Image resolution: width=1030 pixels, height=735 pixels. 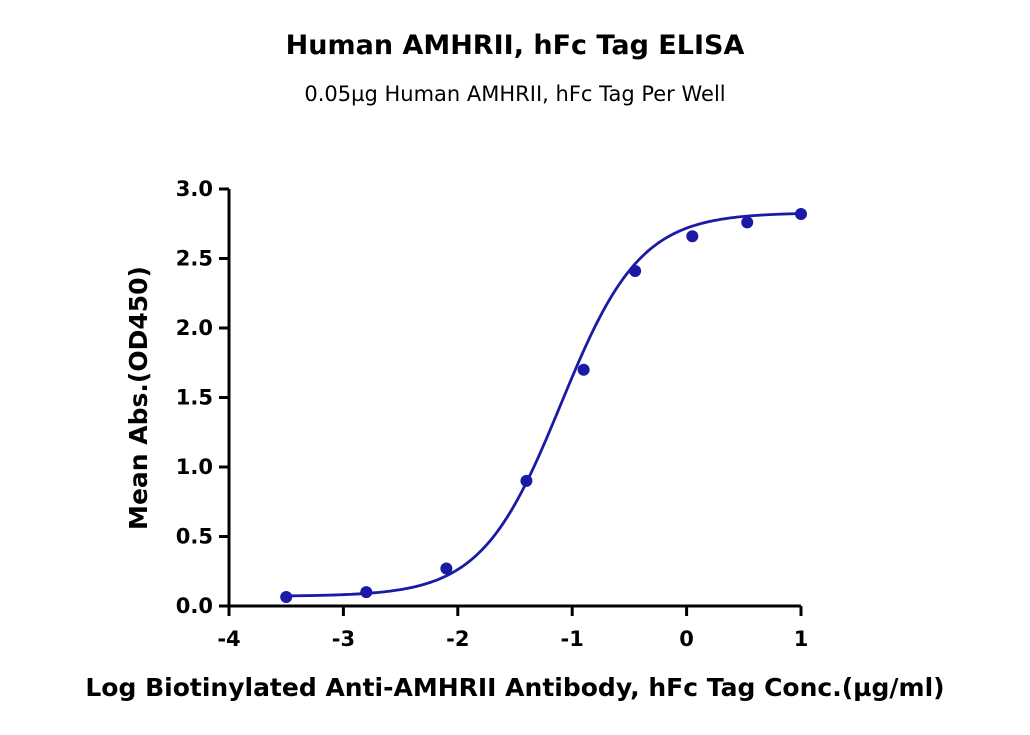 What do you see at coordinates (194, 189) in the screenshot?
I see `y-tick-label: 3.0` at bounding box center [194, 189].